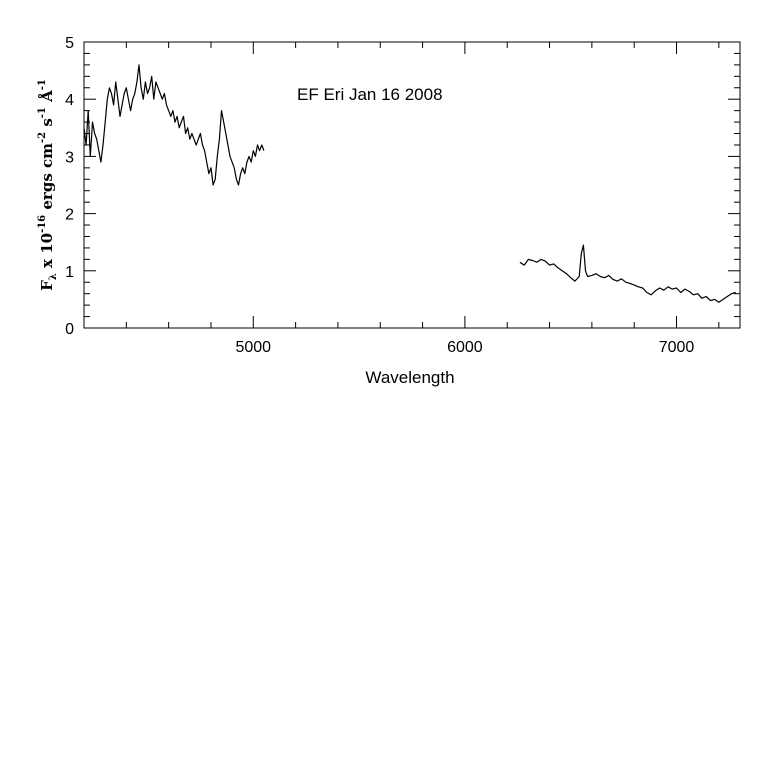 This screenshot has height=781, width=781. What do you see at coordinates (69, 157) in the screenshot?
I see `y-tick-label: 3` at bounding box center [69, 157].